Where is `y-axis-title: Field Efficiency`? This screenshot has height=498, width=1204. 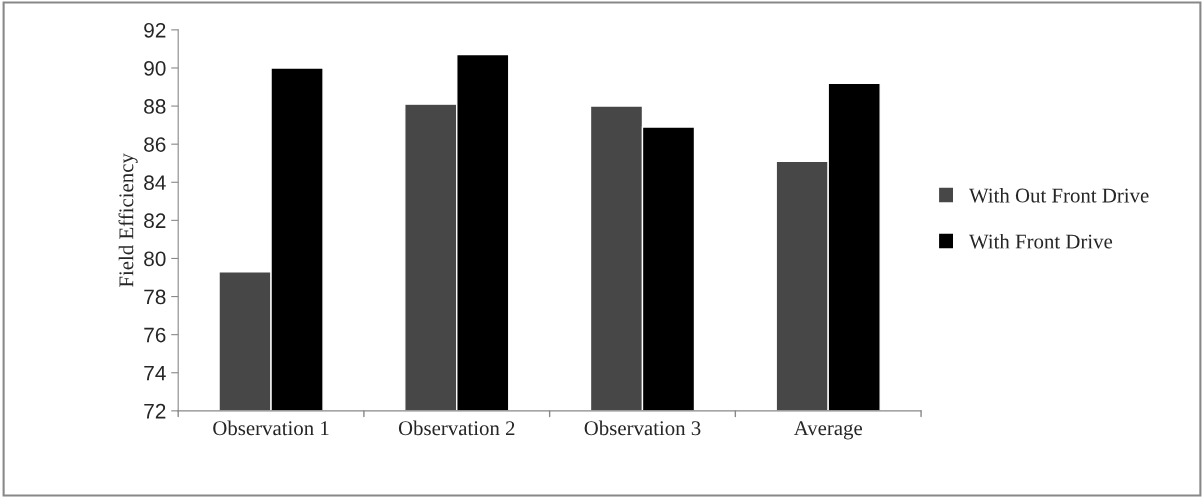
y-axis-title: Field Efficiency is located at coordinates (128, 220).